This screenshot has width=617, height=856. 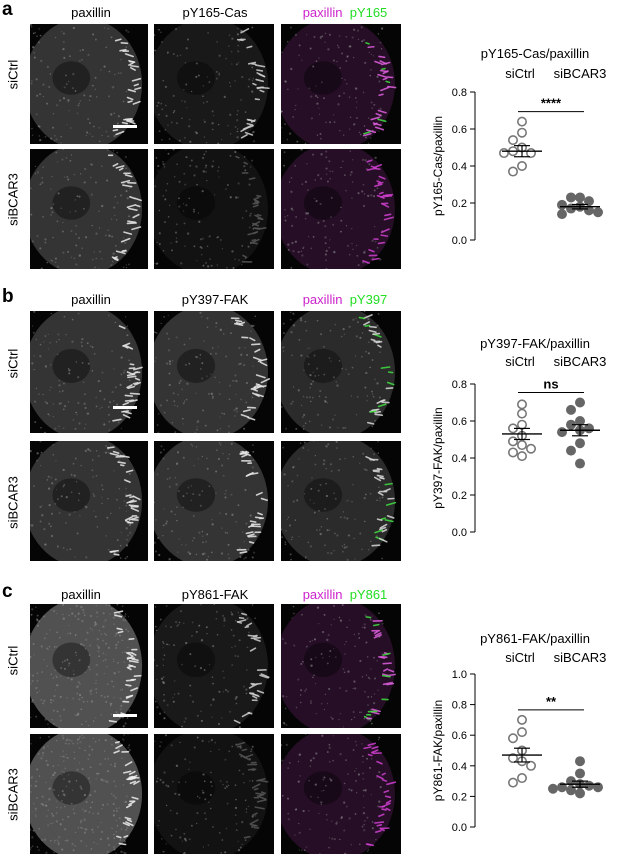 What do you see at coordinates (459, 675) in the screenshot?
I see `y-tick-label: 1.0` at bounding box center [459, 675].